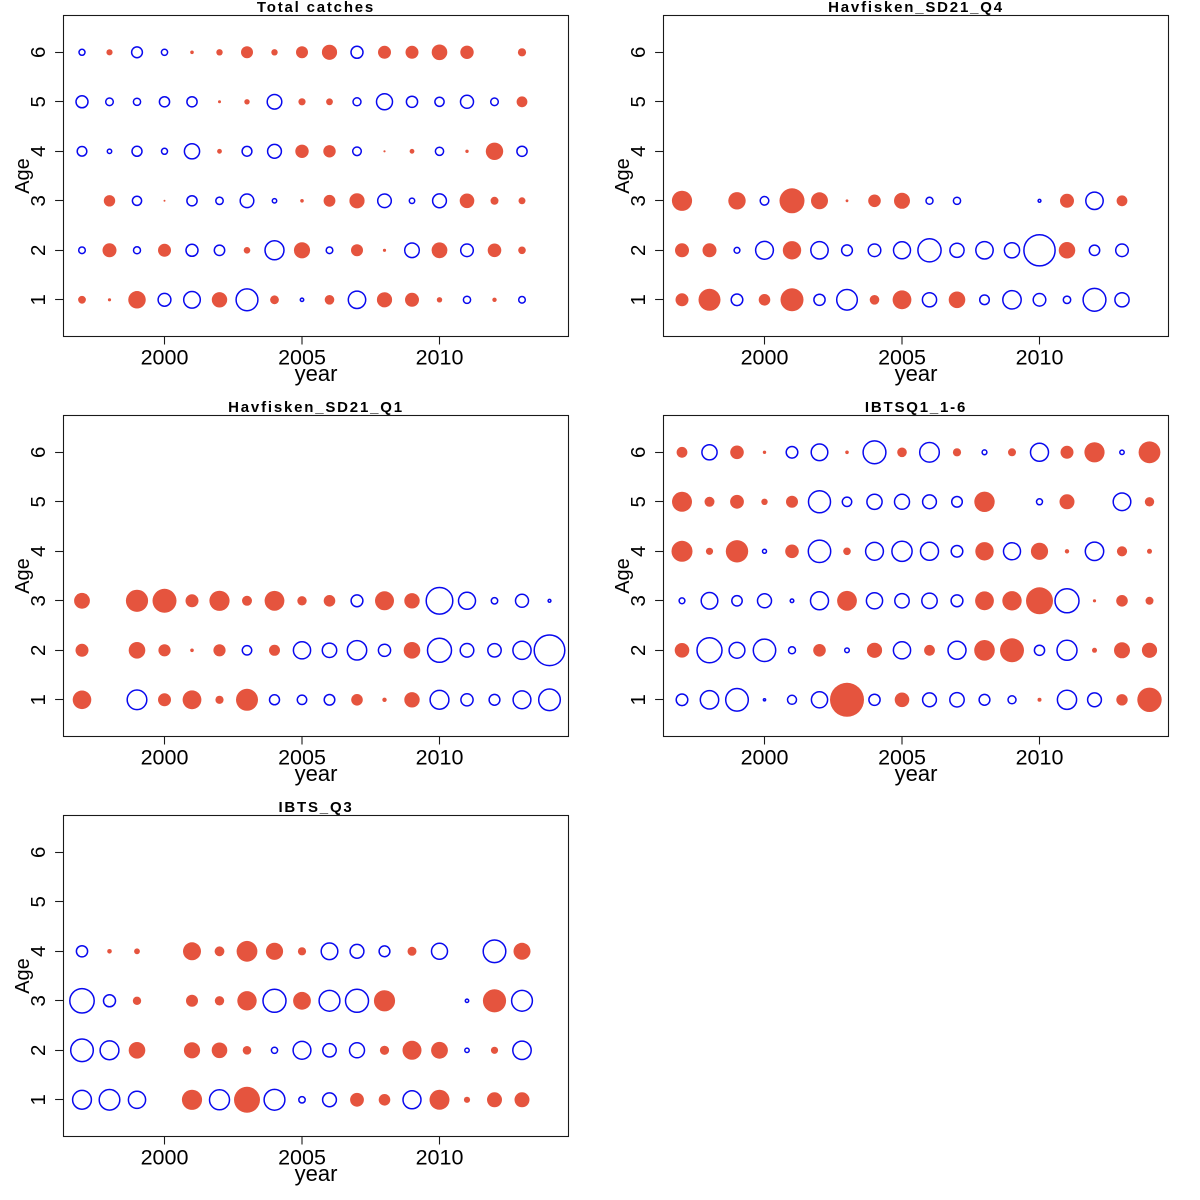 This screenshot has height=1200, width=1200. Describe the element at coordinates (916, 8) in the screenshot. I see `svg-text: Havfisken_SD21_Q4` at that location.